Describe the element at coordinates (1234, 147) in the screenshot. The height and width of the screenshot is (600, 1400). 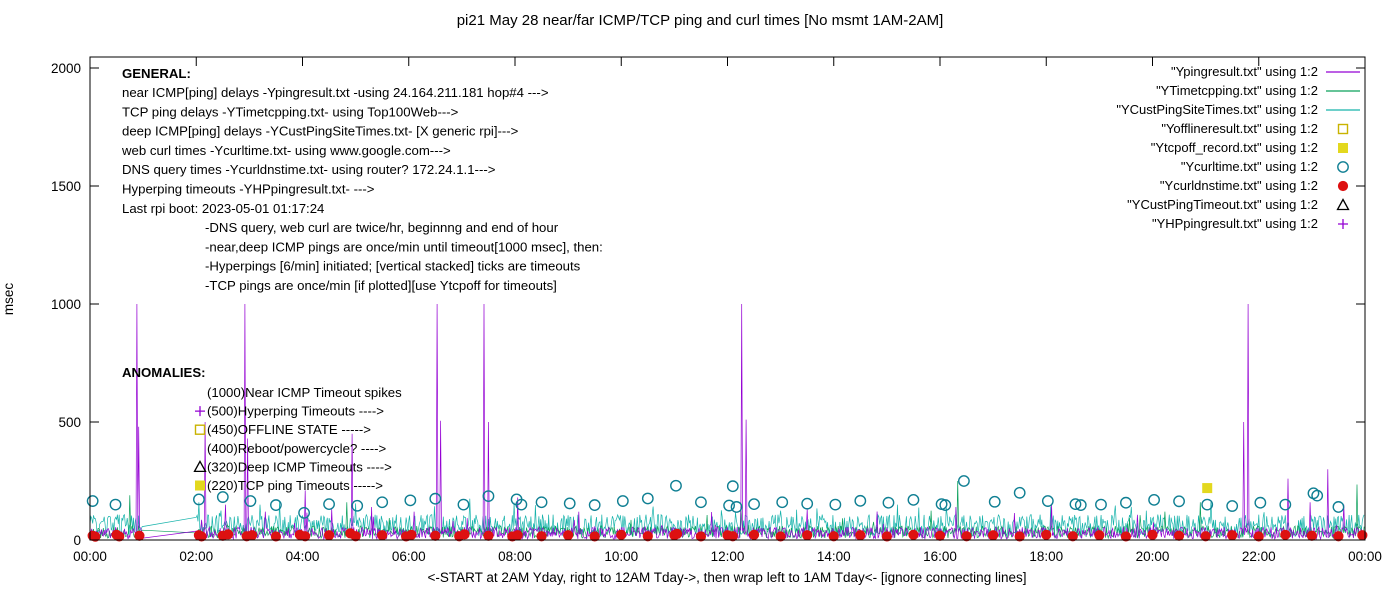
I see `legend-label-Ytcpoff_record: "Ytcpoff_record.txt" using 1:2` at that location.